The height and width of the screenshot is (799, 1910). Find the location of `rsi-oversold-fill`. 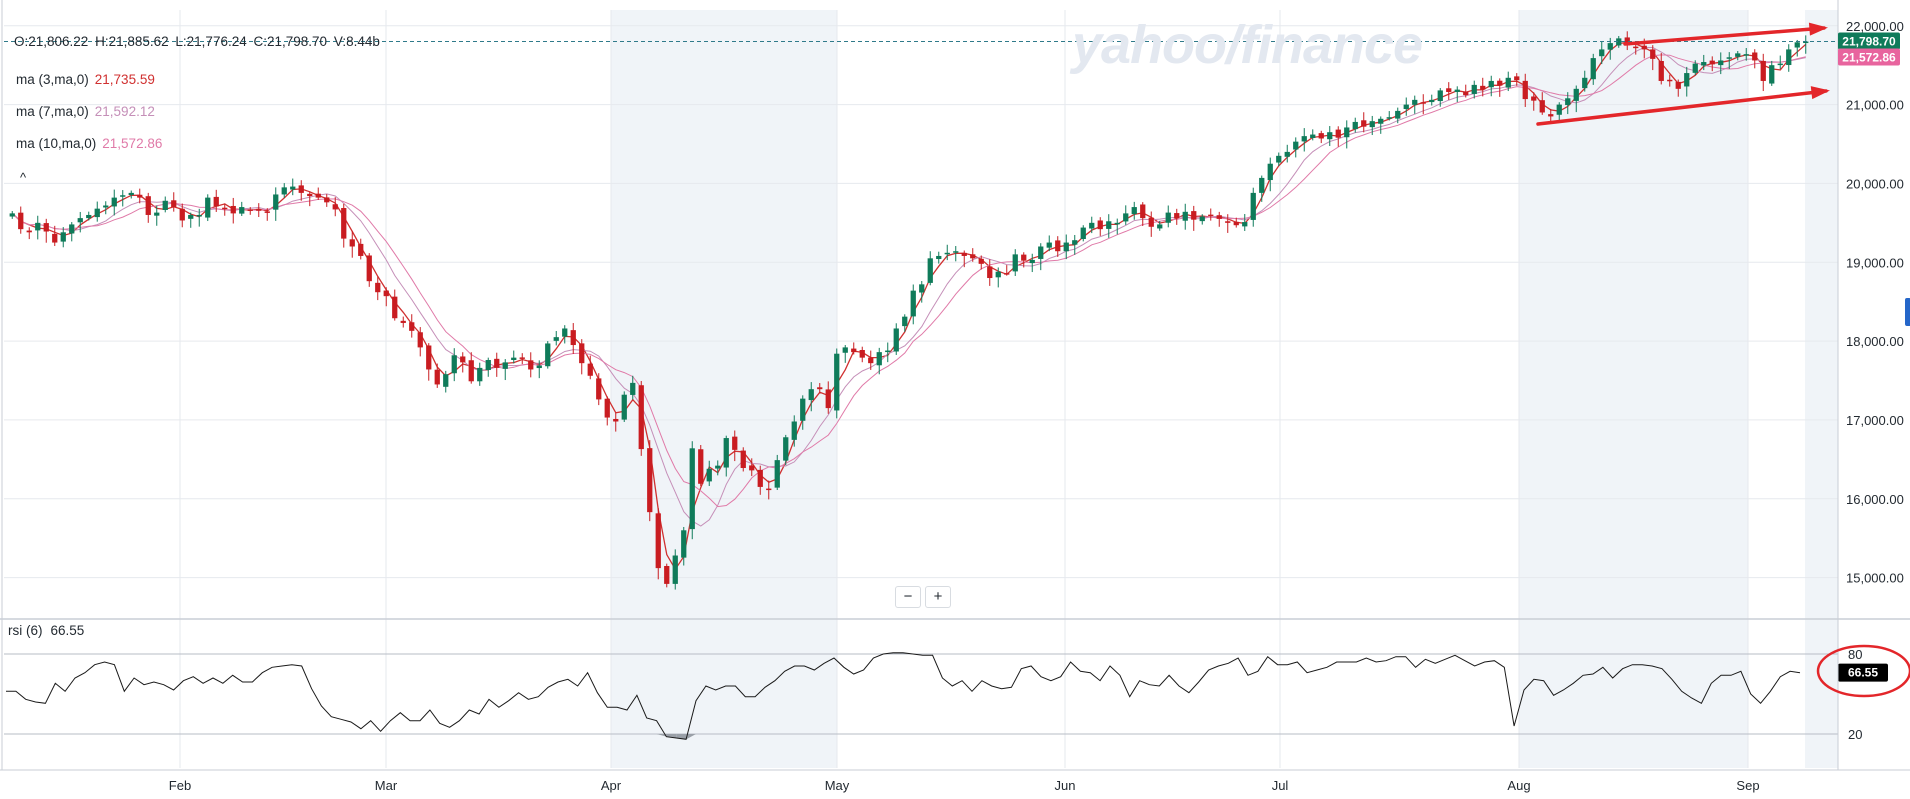

rsi-oversold-fill is located at coordinates (691, 737).